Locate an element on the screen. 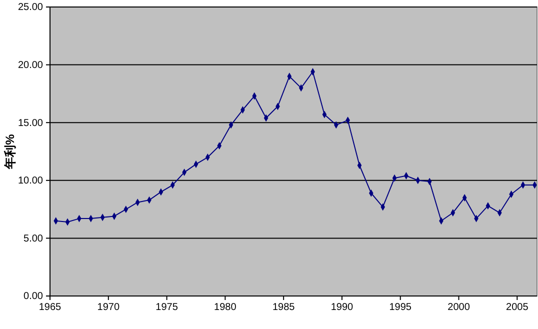 The height and width of the screenshot is (329, 538). x-tick-label: 2000 is located at coordinates (459, 308).